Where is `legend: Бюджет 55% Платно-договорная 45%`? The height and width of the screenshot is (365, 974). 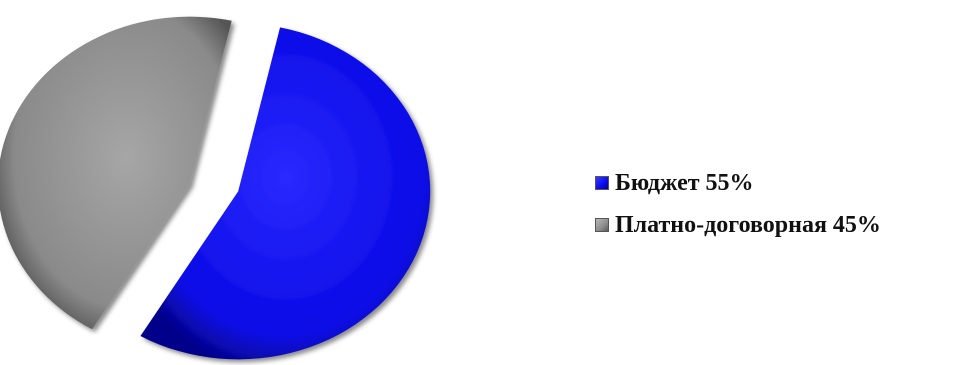 legend: Бюджет 55% Платно-договорная 45% is located at coordinates (738, 208).